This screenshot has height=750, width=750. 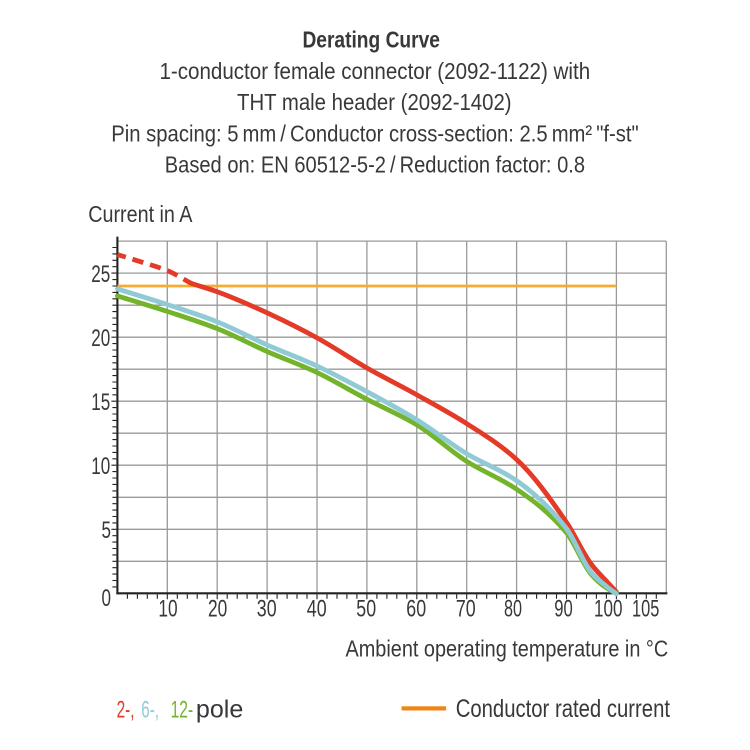 What do you see at coordinates (513, 609) in the screenshot?
I see `svg-text: 80` at bounding box center [513, 609].